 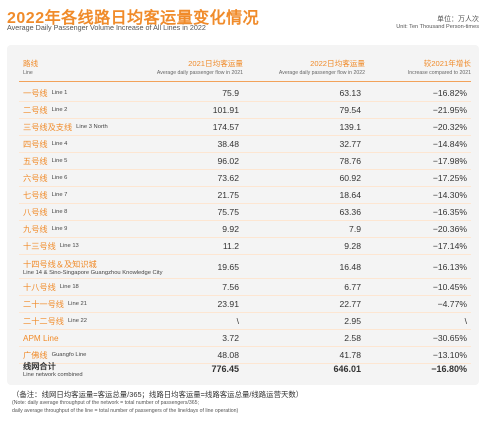 What do you see at coordinates (225, 110) in the screenshot?
I see `row-value-2021: 101.91` at bounding box center [225, 110].